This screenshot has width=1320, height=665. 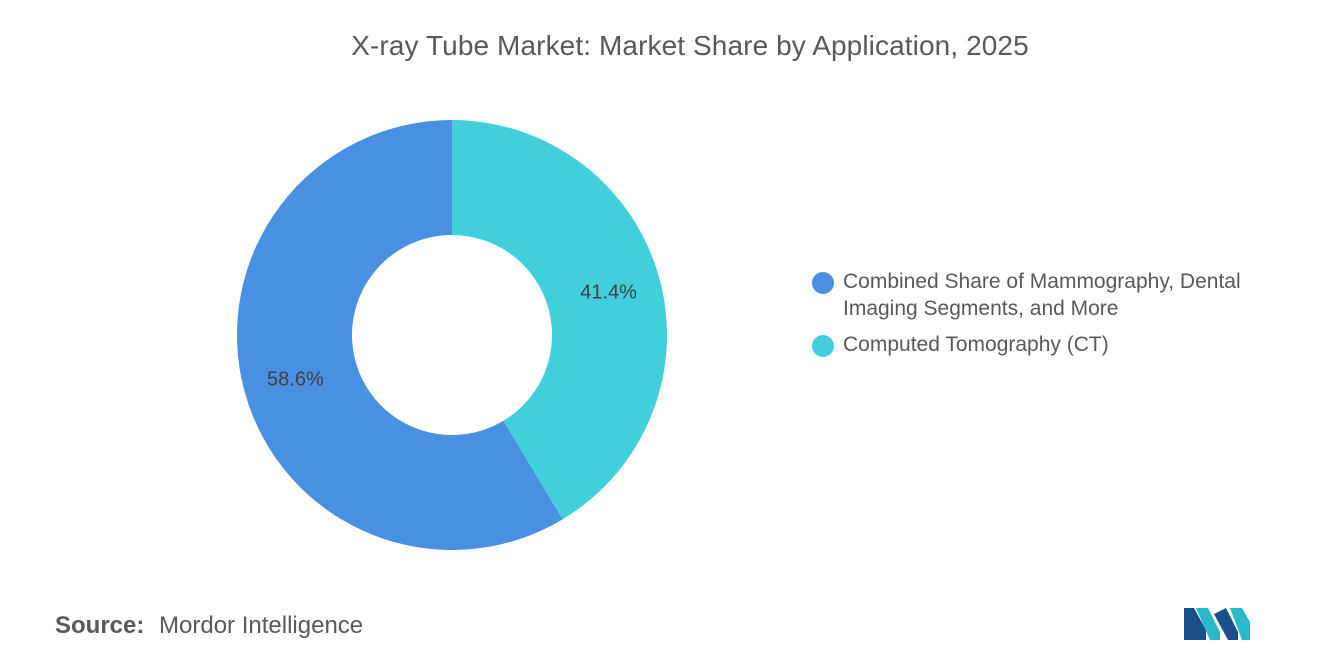 I want to click on donut-slice-labels: 41.4% 58.6%, so click(x=452, y=336).